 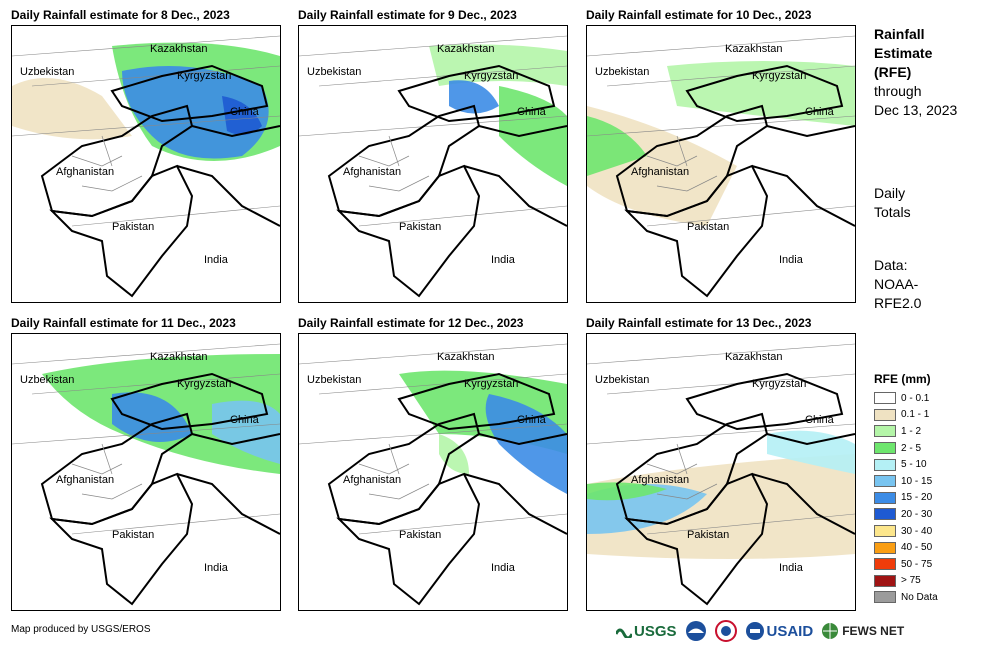 What do you see at coordinates (919, 597) in the screenshot?
I see `legend-label: No Data` at bounding box center [919, 597].